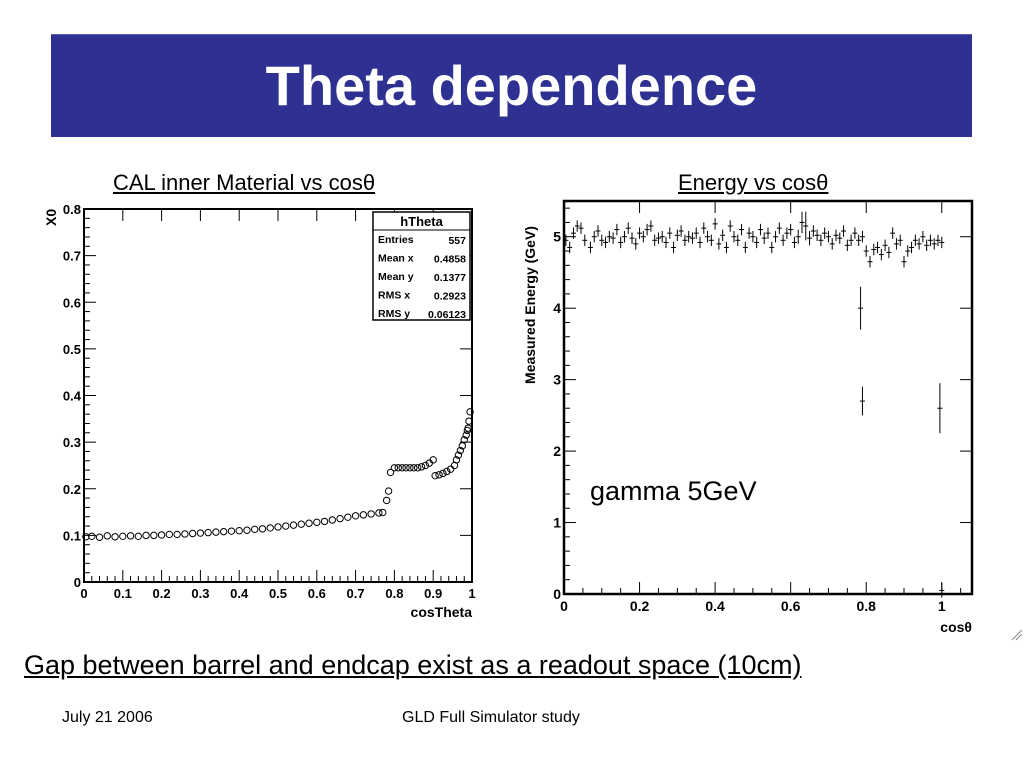 Image resolution: width=1024 pixels, height=768 pixels. I want to click on x-tick-label: 0.6, so click(317, 593).